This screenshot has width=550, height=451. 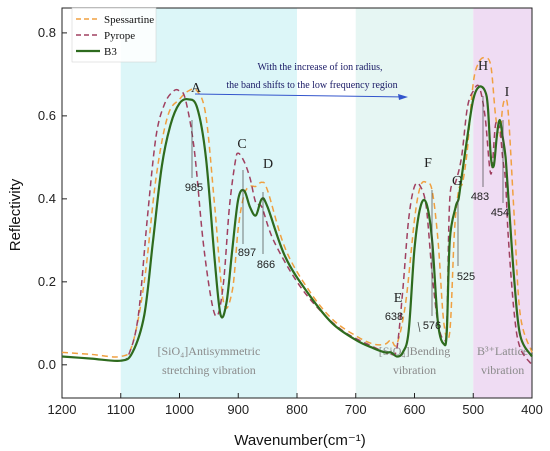 I want to click on peak-value-D: 866, so click(x=266, y=265).